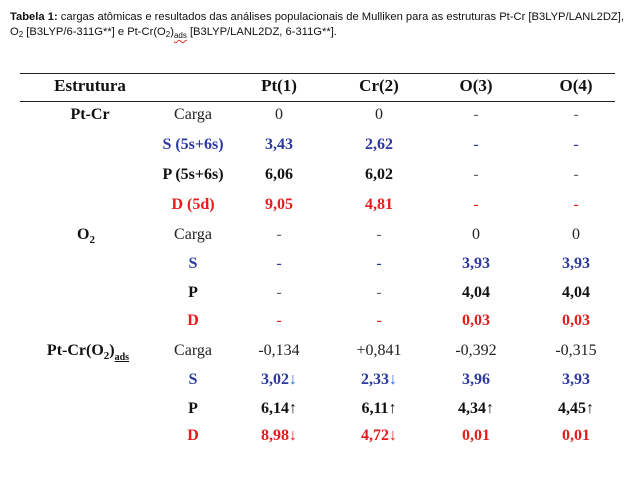  I want to click on group-pt-cr: Pt-Cr, so click(90, 114).